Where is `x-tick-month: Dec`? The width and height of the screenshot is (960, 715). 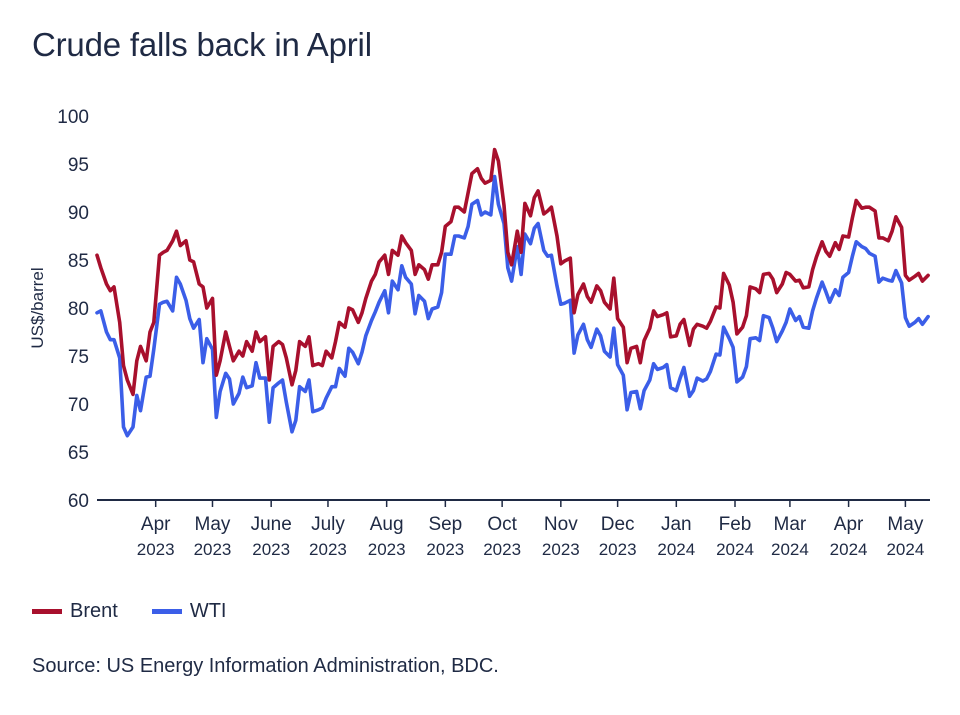
x-tick-month: Dec is located at coordinates (618, 524).